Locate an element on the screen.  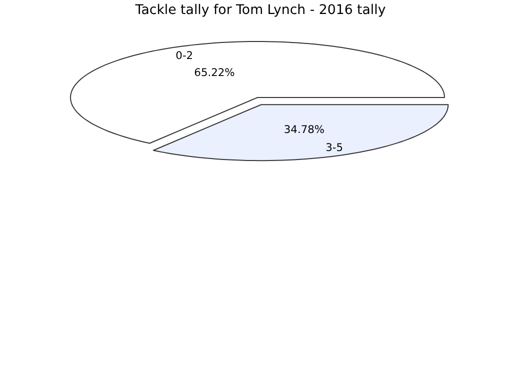
chart-title: Tackle tally for Tom Lynch - 2016 tally is located at coordinates (260, 10).